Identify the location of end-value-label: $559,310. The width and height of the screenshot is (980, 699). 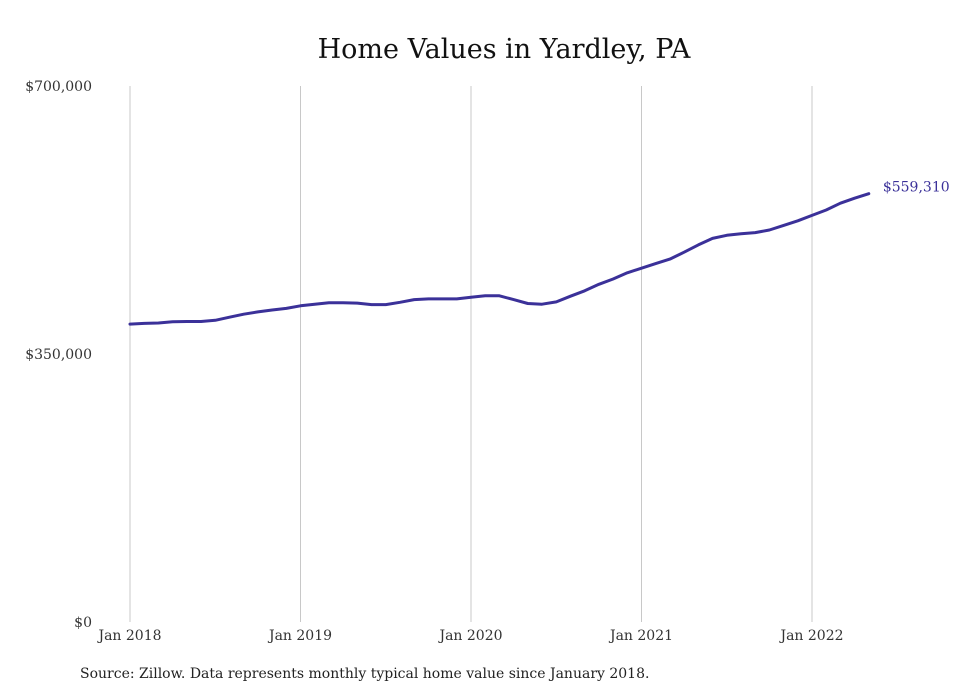
(916, 188).